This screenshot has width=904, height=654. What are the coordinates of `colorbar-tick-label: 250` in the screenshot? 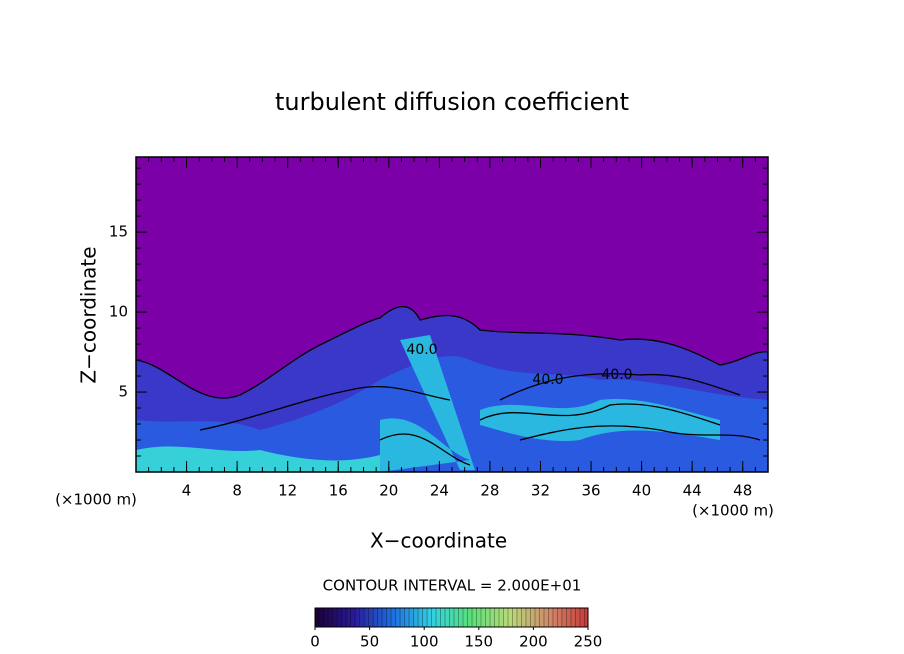 It's located at (588, 642).